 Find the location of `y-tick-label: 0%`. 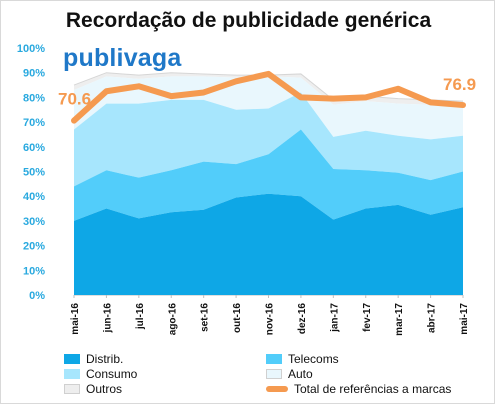

y-tick-label: 0% is located at coordinates (37, 296).